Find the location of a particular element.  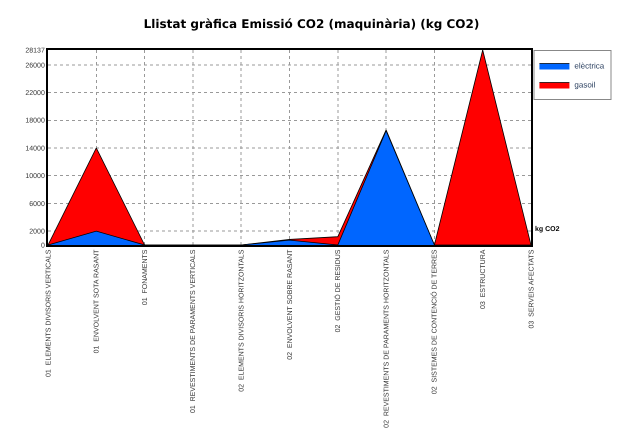

legend-label: gasoil is located at coordinates (585, 85).